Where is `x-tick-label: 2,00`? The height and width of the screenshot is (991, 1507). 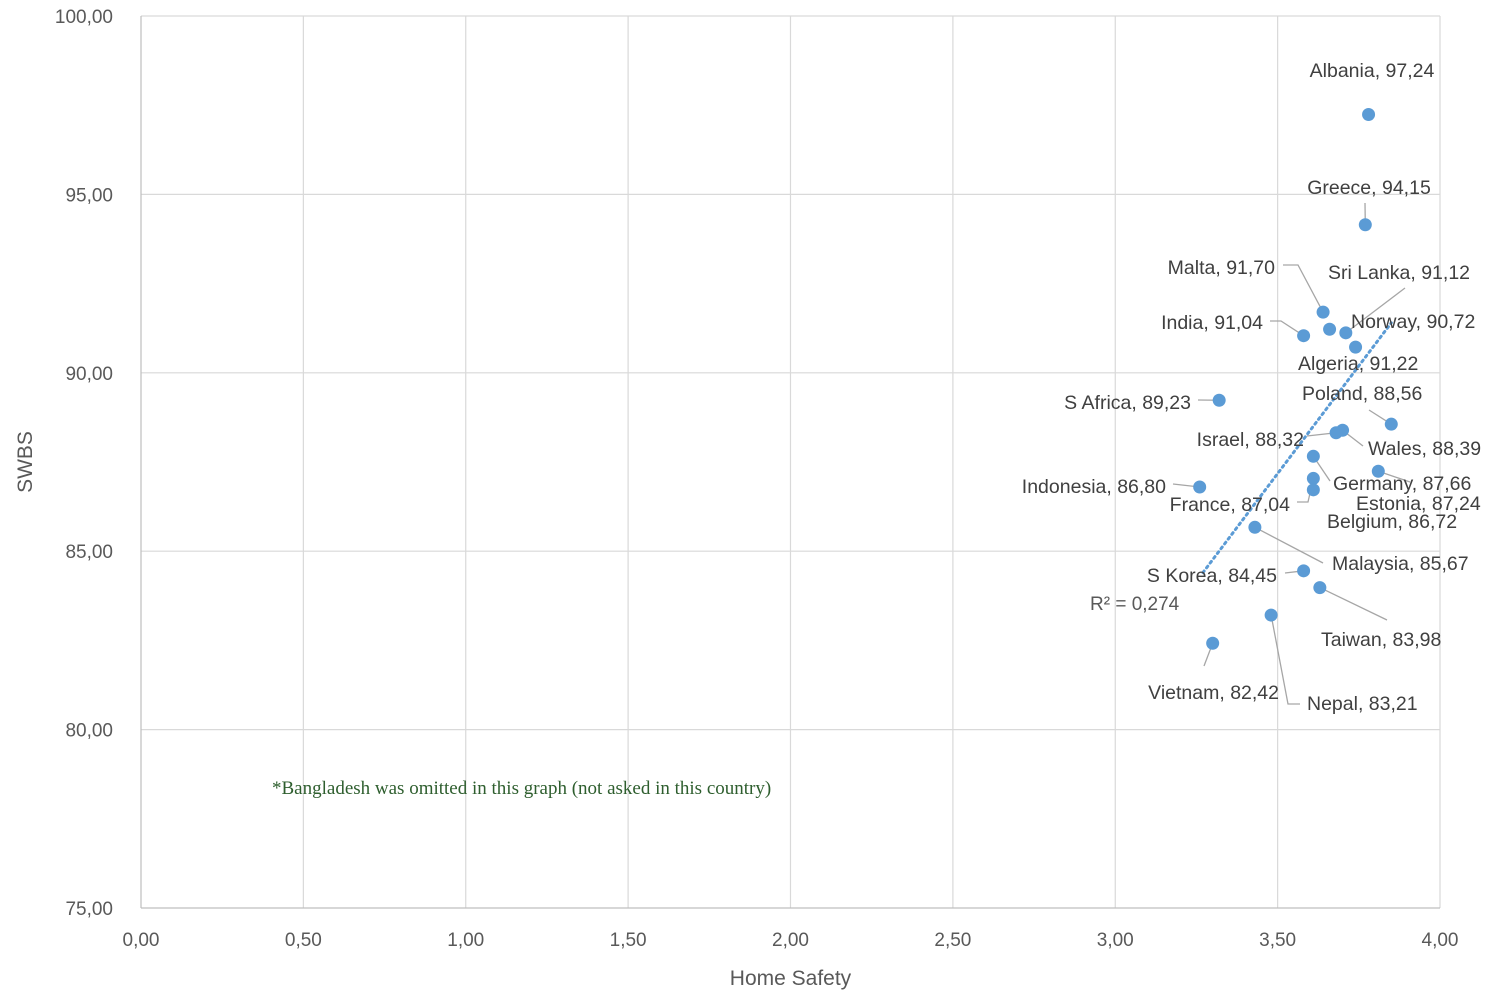 x-tick-label: 2,00 is located at coordinates (790, 940).